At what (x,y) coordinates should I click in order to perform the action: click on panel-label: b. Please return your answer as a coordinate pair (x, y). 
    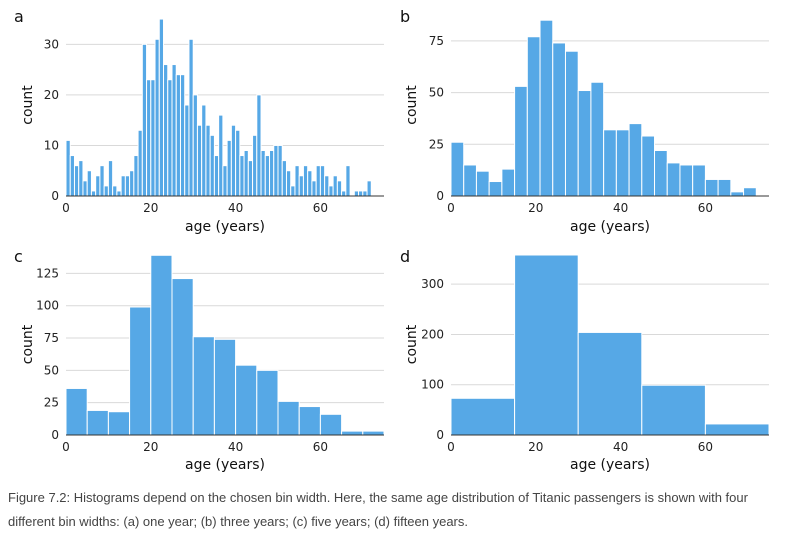
    Looking at the image, I should click on (405, 16).